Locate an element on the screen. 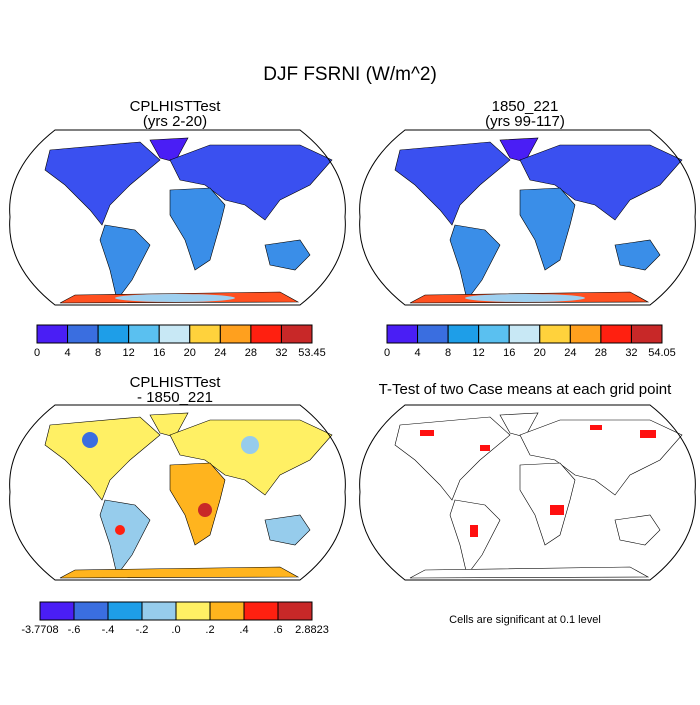 The width and height of the screenshot is (700, 705). colorbar-label: -.4 is located at coordinates (108, 630).